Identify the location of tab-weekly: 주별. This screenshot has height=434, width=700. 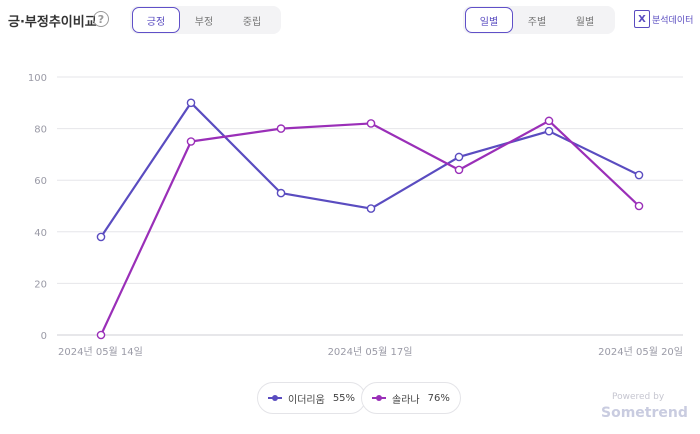
(537, 22).